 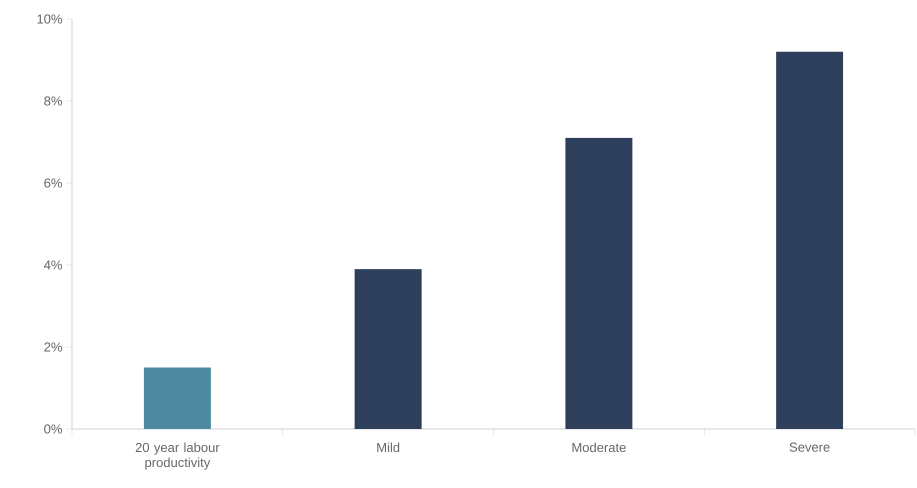 I want to click on x-tick-label: Mild, so click(x=388, y=447).